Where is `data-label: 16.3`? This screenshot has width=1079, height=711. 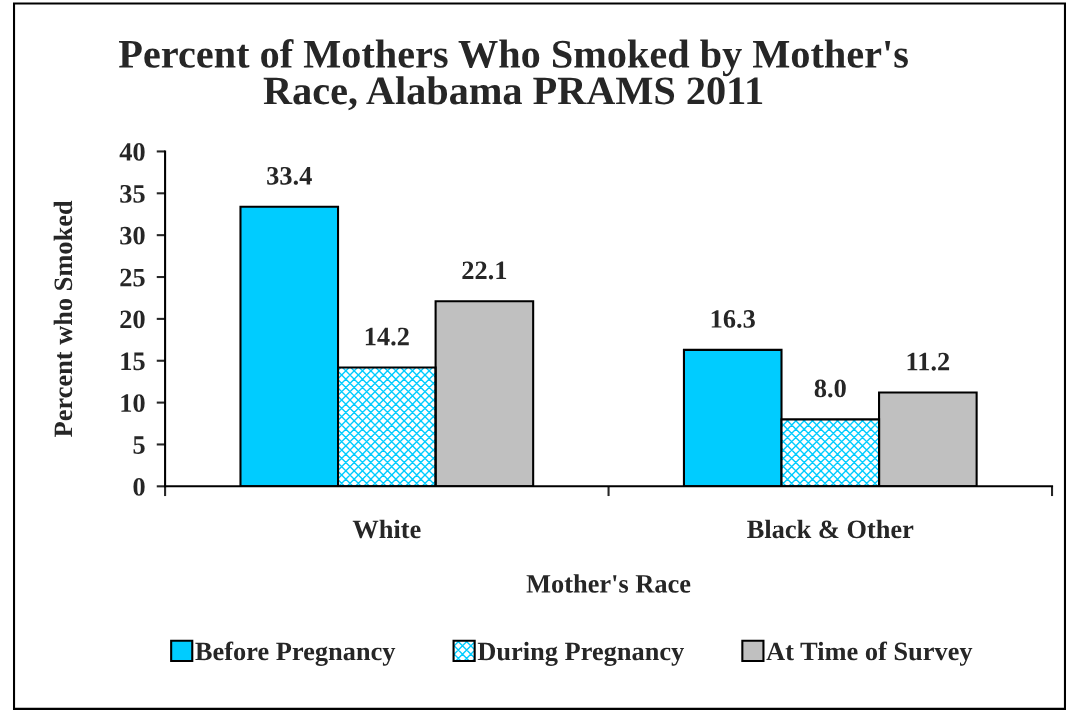 data-label: 16.3 is located at coordinates (733, 319).